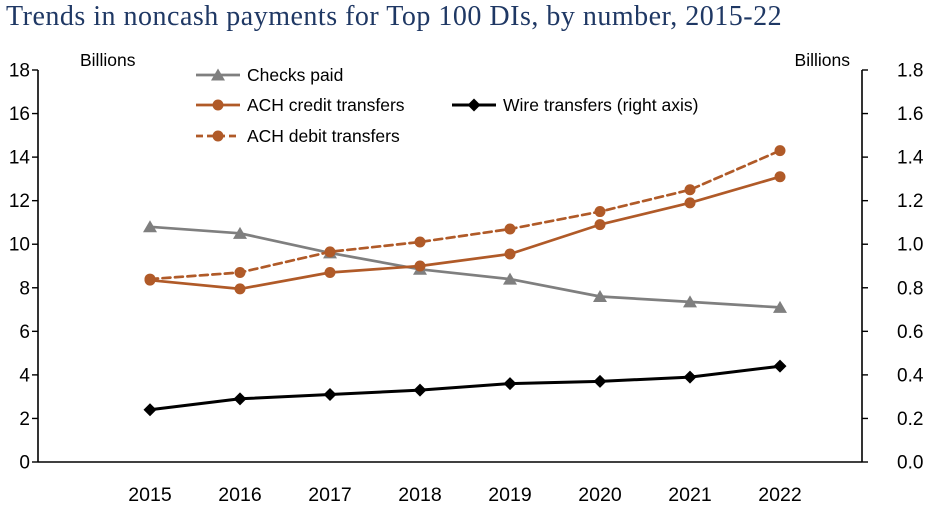  I want to click on y-axis-tick-label: 1.6, so click(910, 114).